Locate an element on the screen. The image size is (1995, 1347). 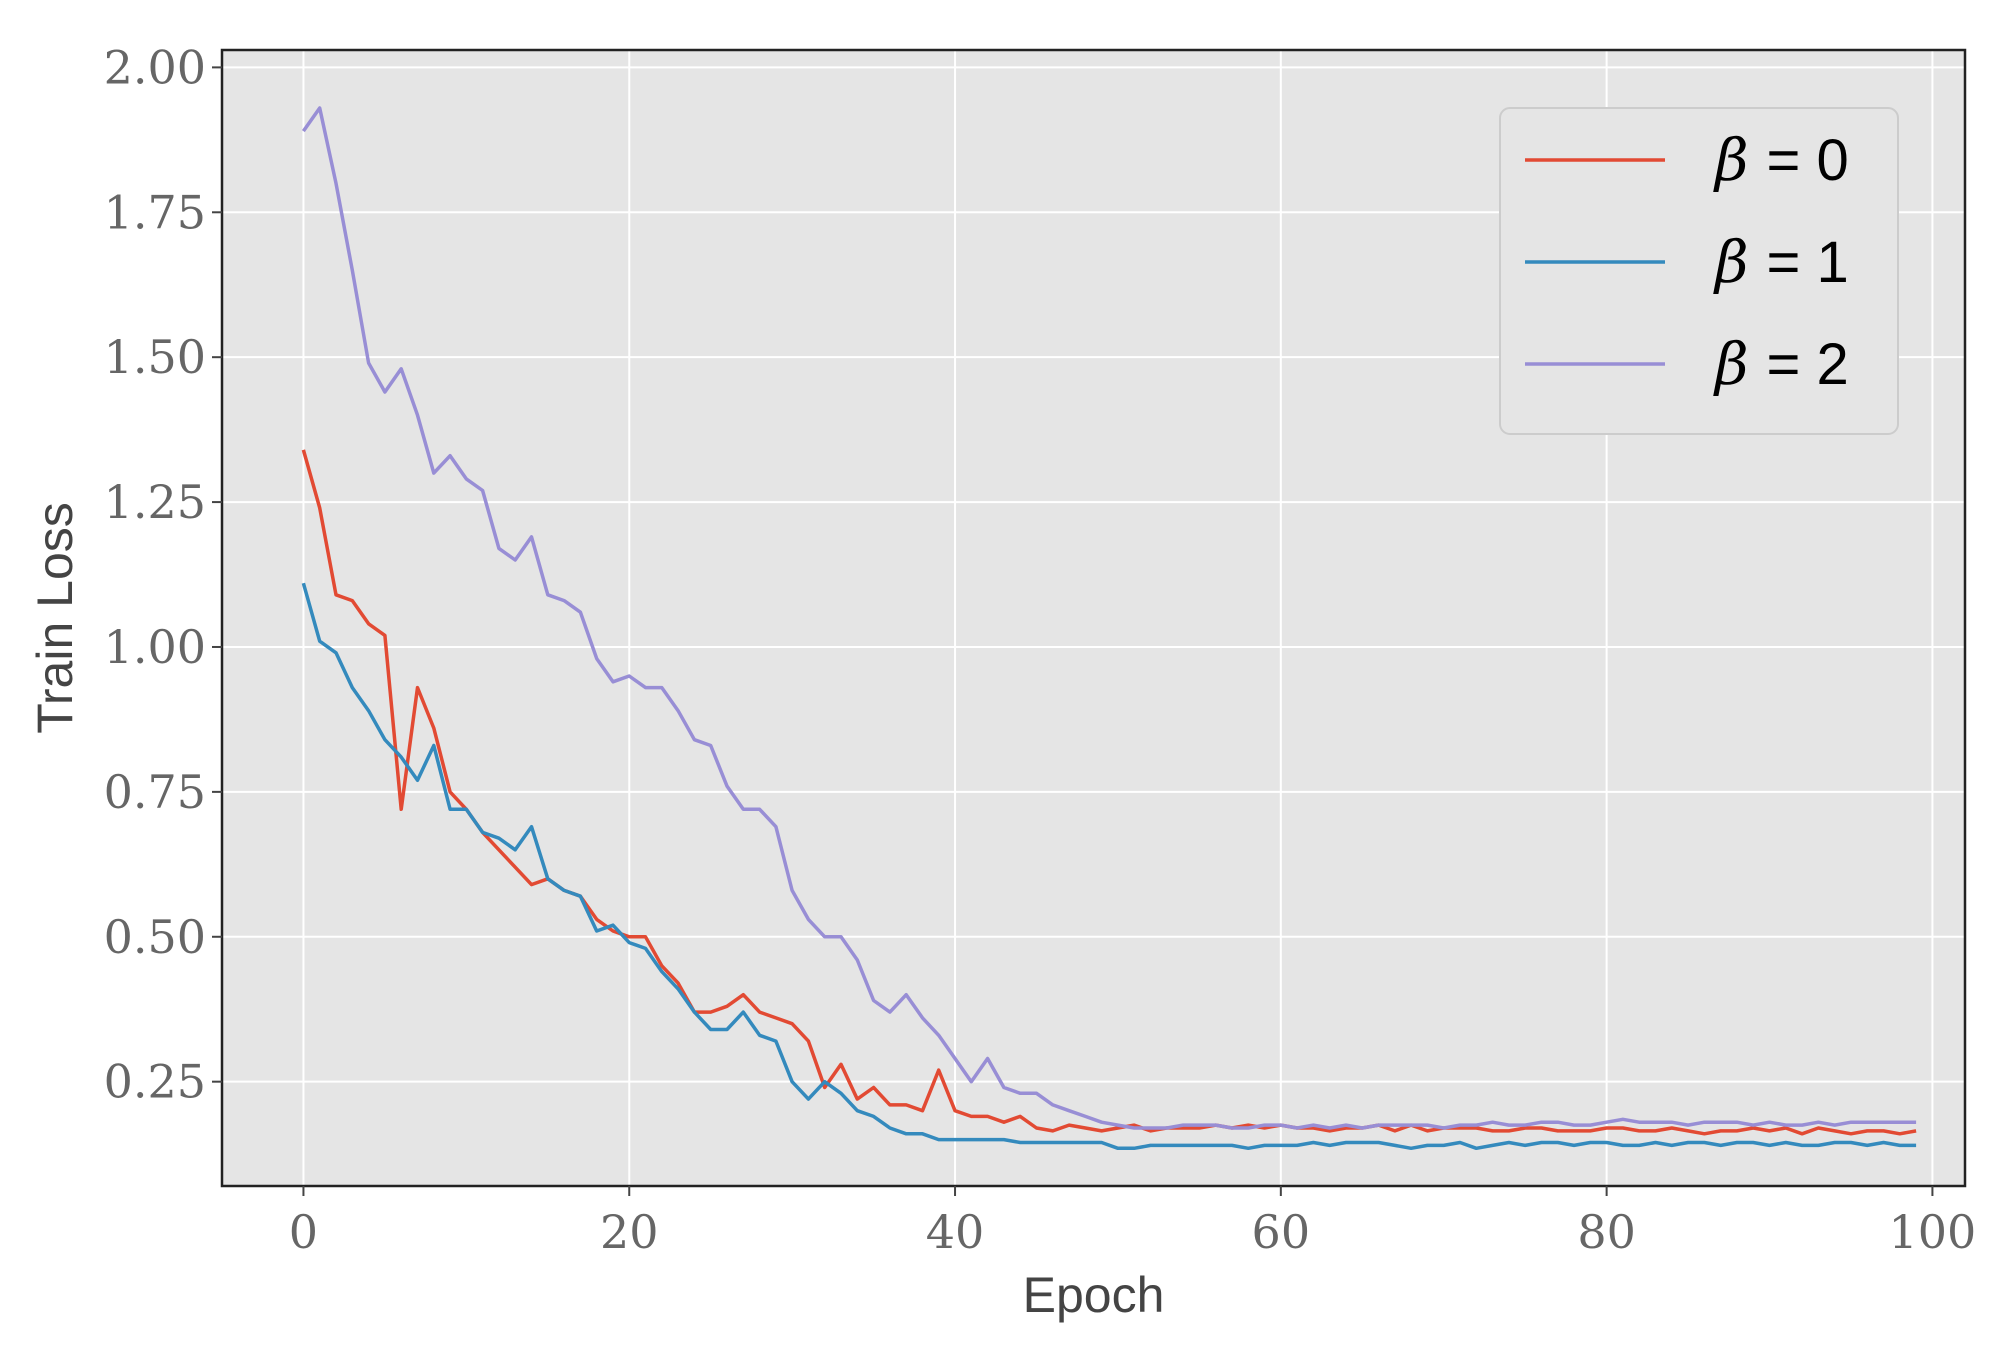
y-tick-label: 1.00 is located at coordinates (155, 647).